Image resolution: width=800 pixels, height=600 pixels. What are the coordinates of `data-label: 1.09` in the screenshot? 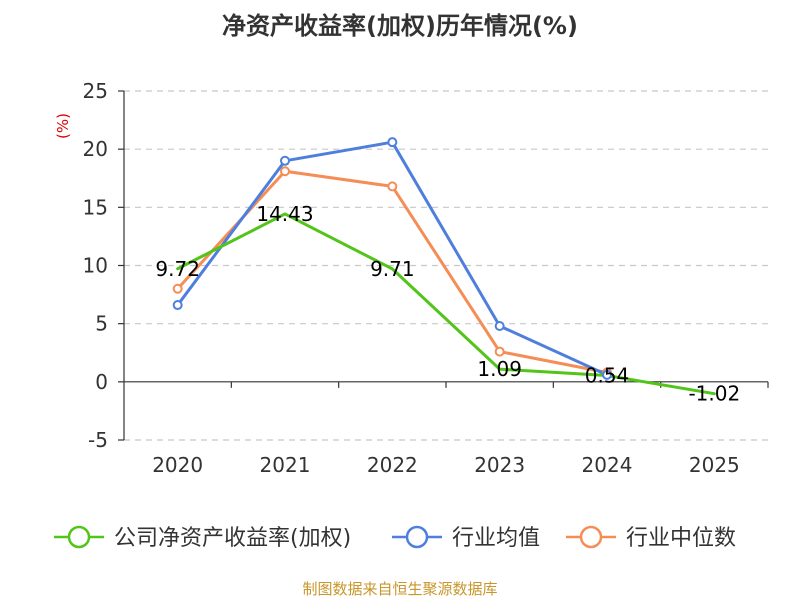 It's located at (499, 369).